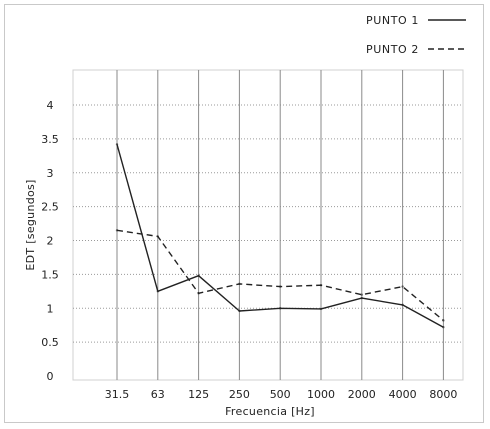 Image resolution: width=490 pixels, height=429 pixels. What do you see at coordinates (50, 308) in the screenshot?
I see `y-tick-label: 1` at bounding box center [50, 308].